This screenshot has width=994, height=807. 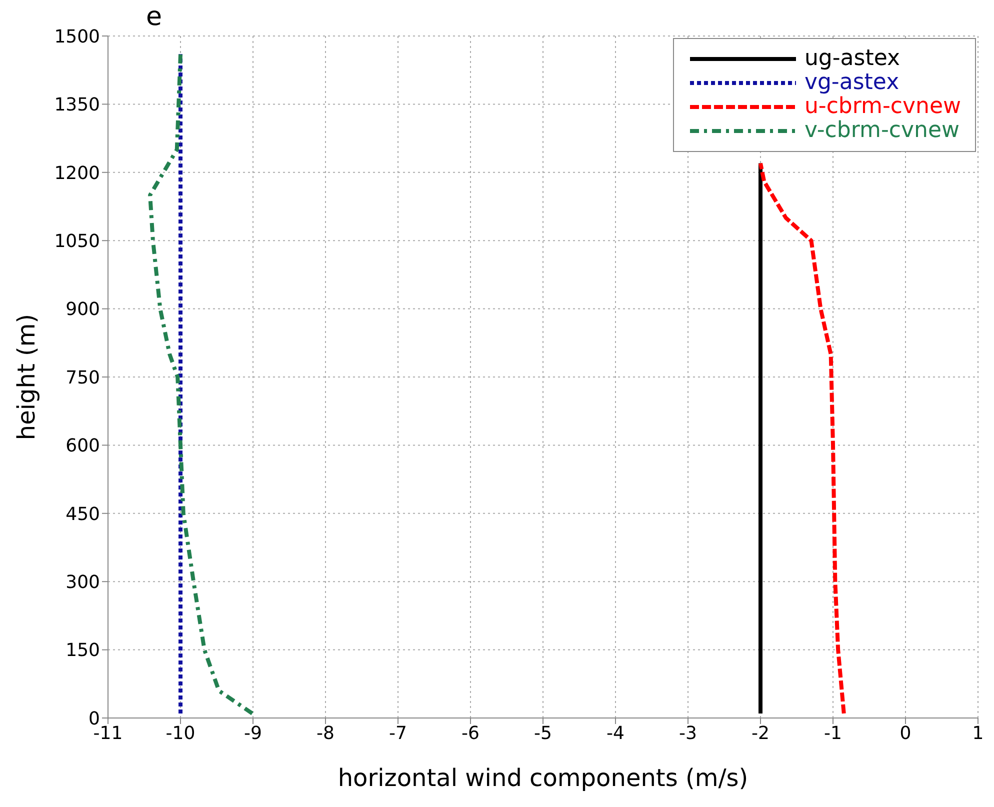 I want to click on y-tick-label: 750, so click(x=83, y=377).